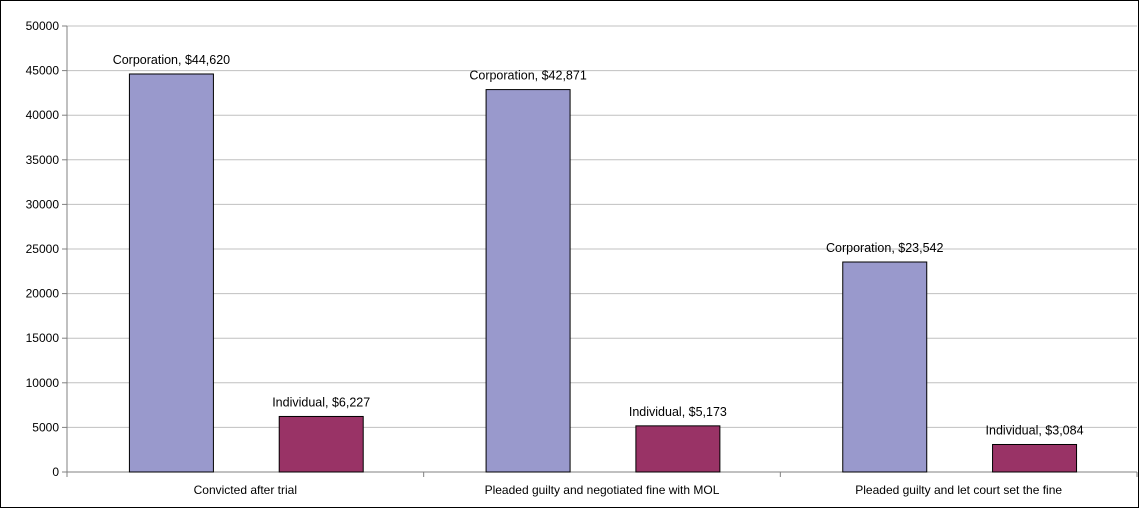  What do you see at coordinates (43, 204) in the screenshot?
I see `y-tick-label: 30000` at bounding box center [43, 204].